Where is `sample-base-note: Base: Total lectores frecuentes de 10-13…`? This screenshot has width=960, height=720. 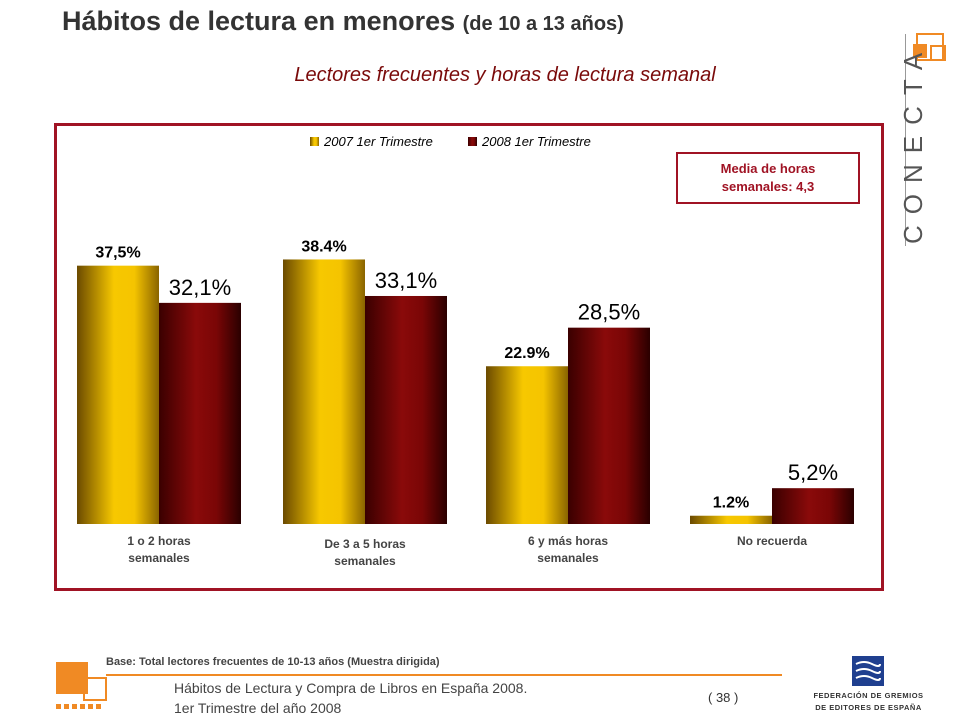
sample-base-note: Base: Total lectores frecuentes de 10-13… is located at coordinates (273, 662).